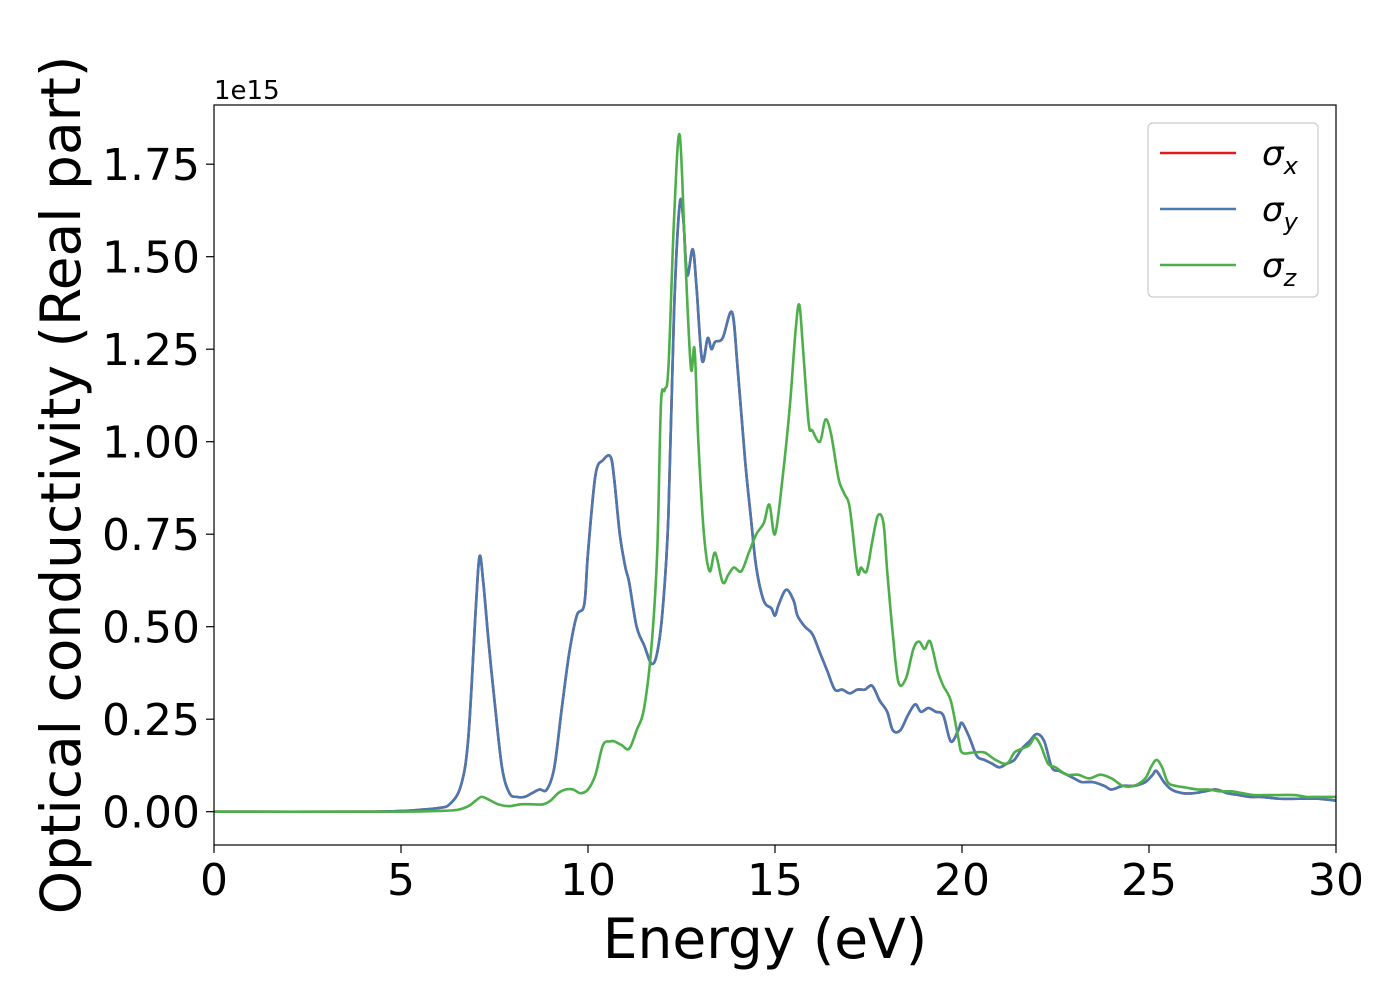 The height and width of the screenshot is (1000, 1400). Describe the element at coordinates (765, 939) in the screenshot. I see `x-axis-title: Energy (eV)` at that location.